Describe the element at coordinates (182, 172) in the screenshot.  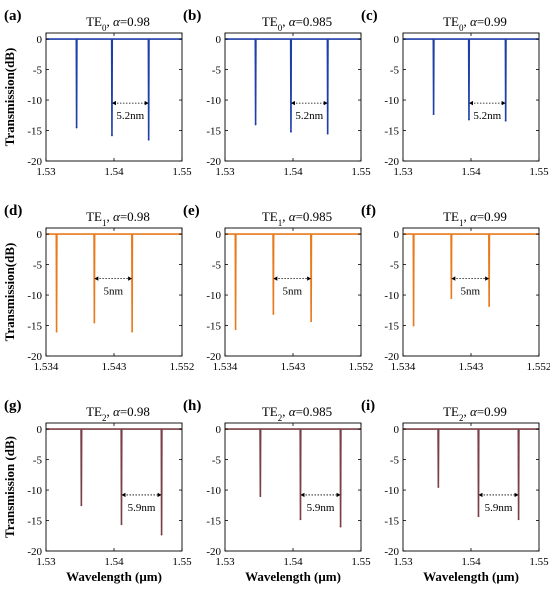
I see `panel-a-xtick-label: 1.55` at that location.